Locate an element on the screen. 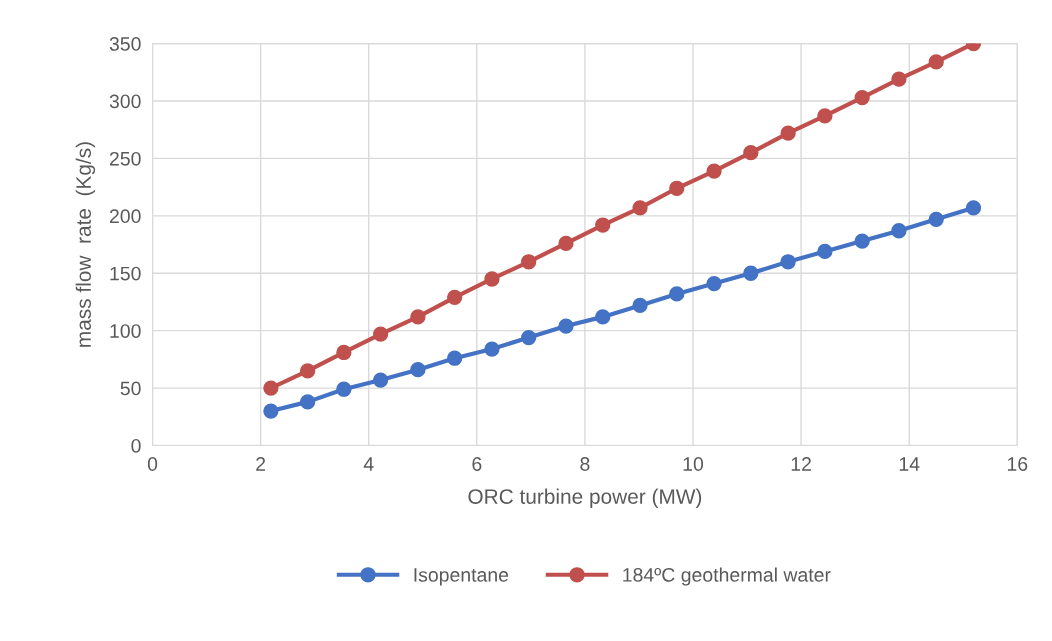 The width and height of the screenshot is (1052, 641). y-tick-label: 300 is located at coordinates (125, 101).